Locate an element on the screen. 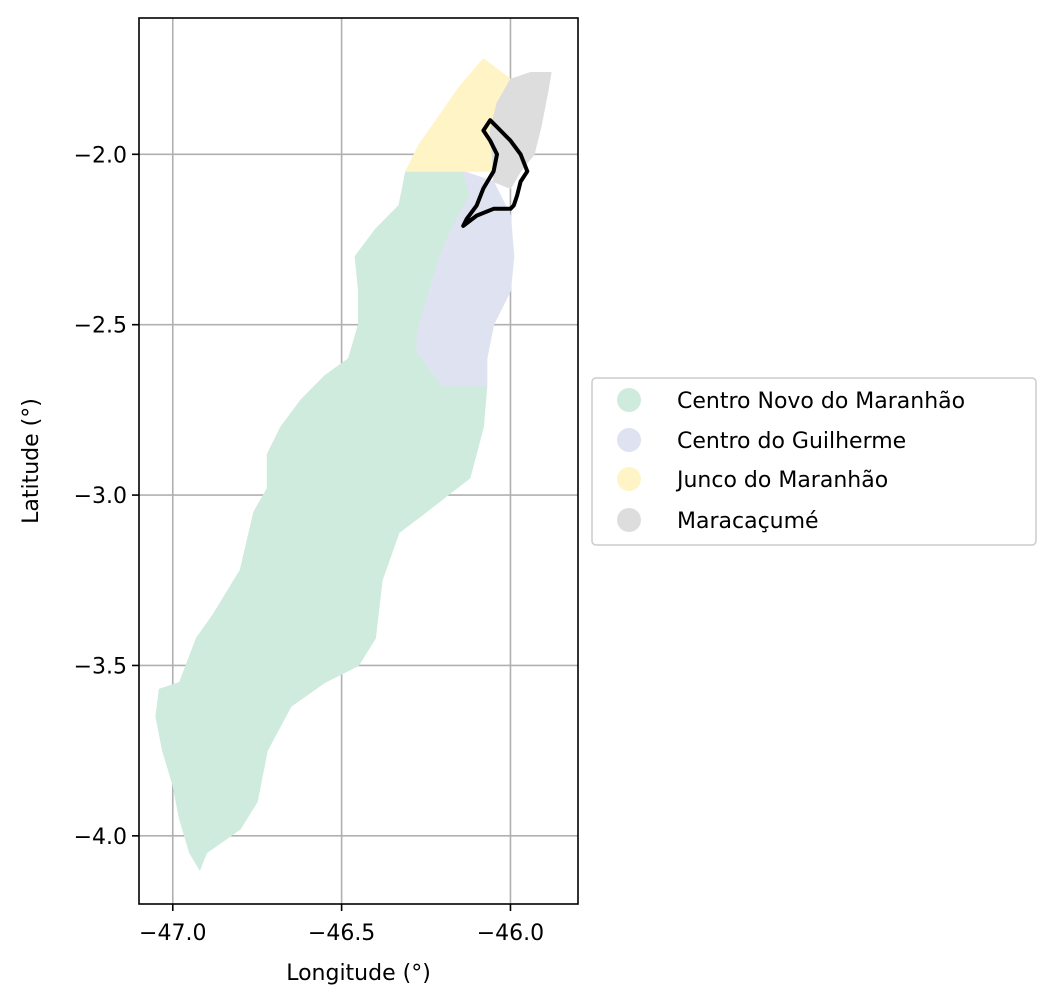  legend-item: Centro Novo do Maranhão is located at coordinates (791, 401).